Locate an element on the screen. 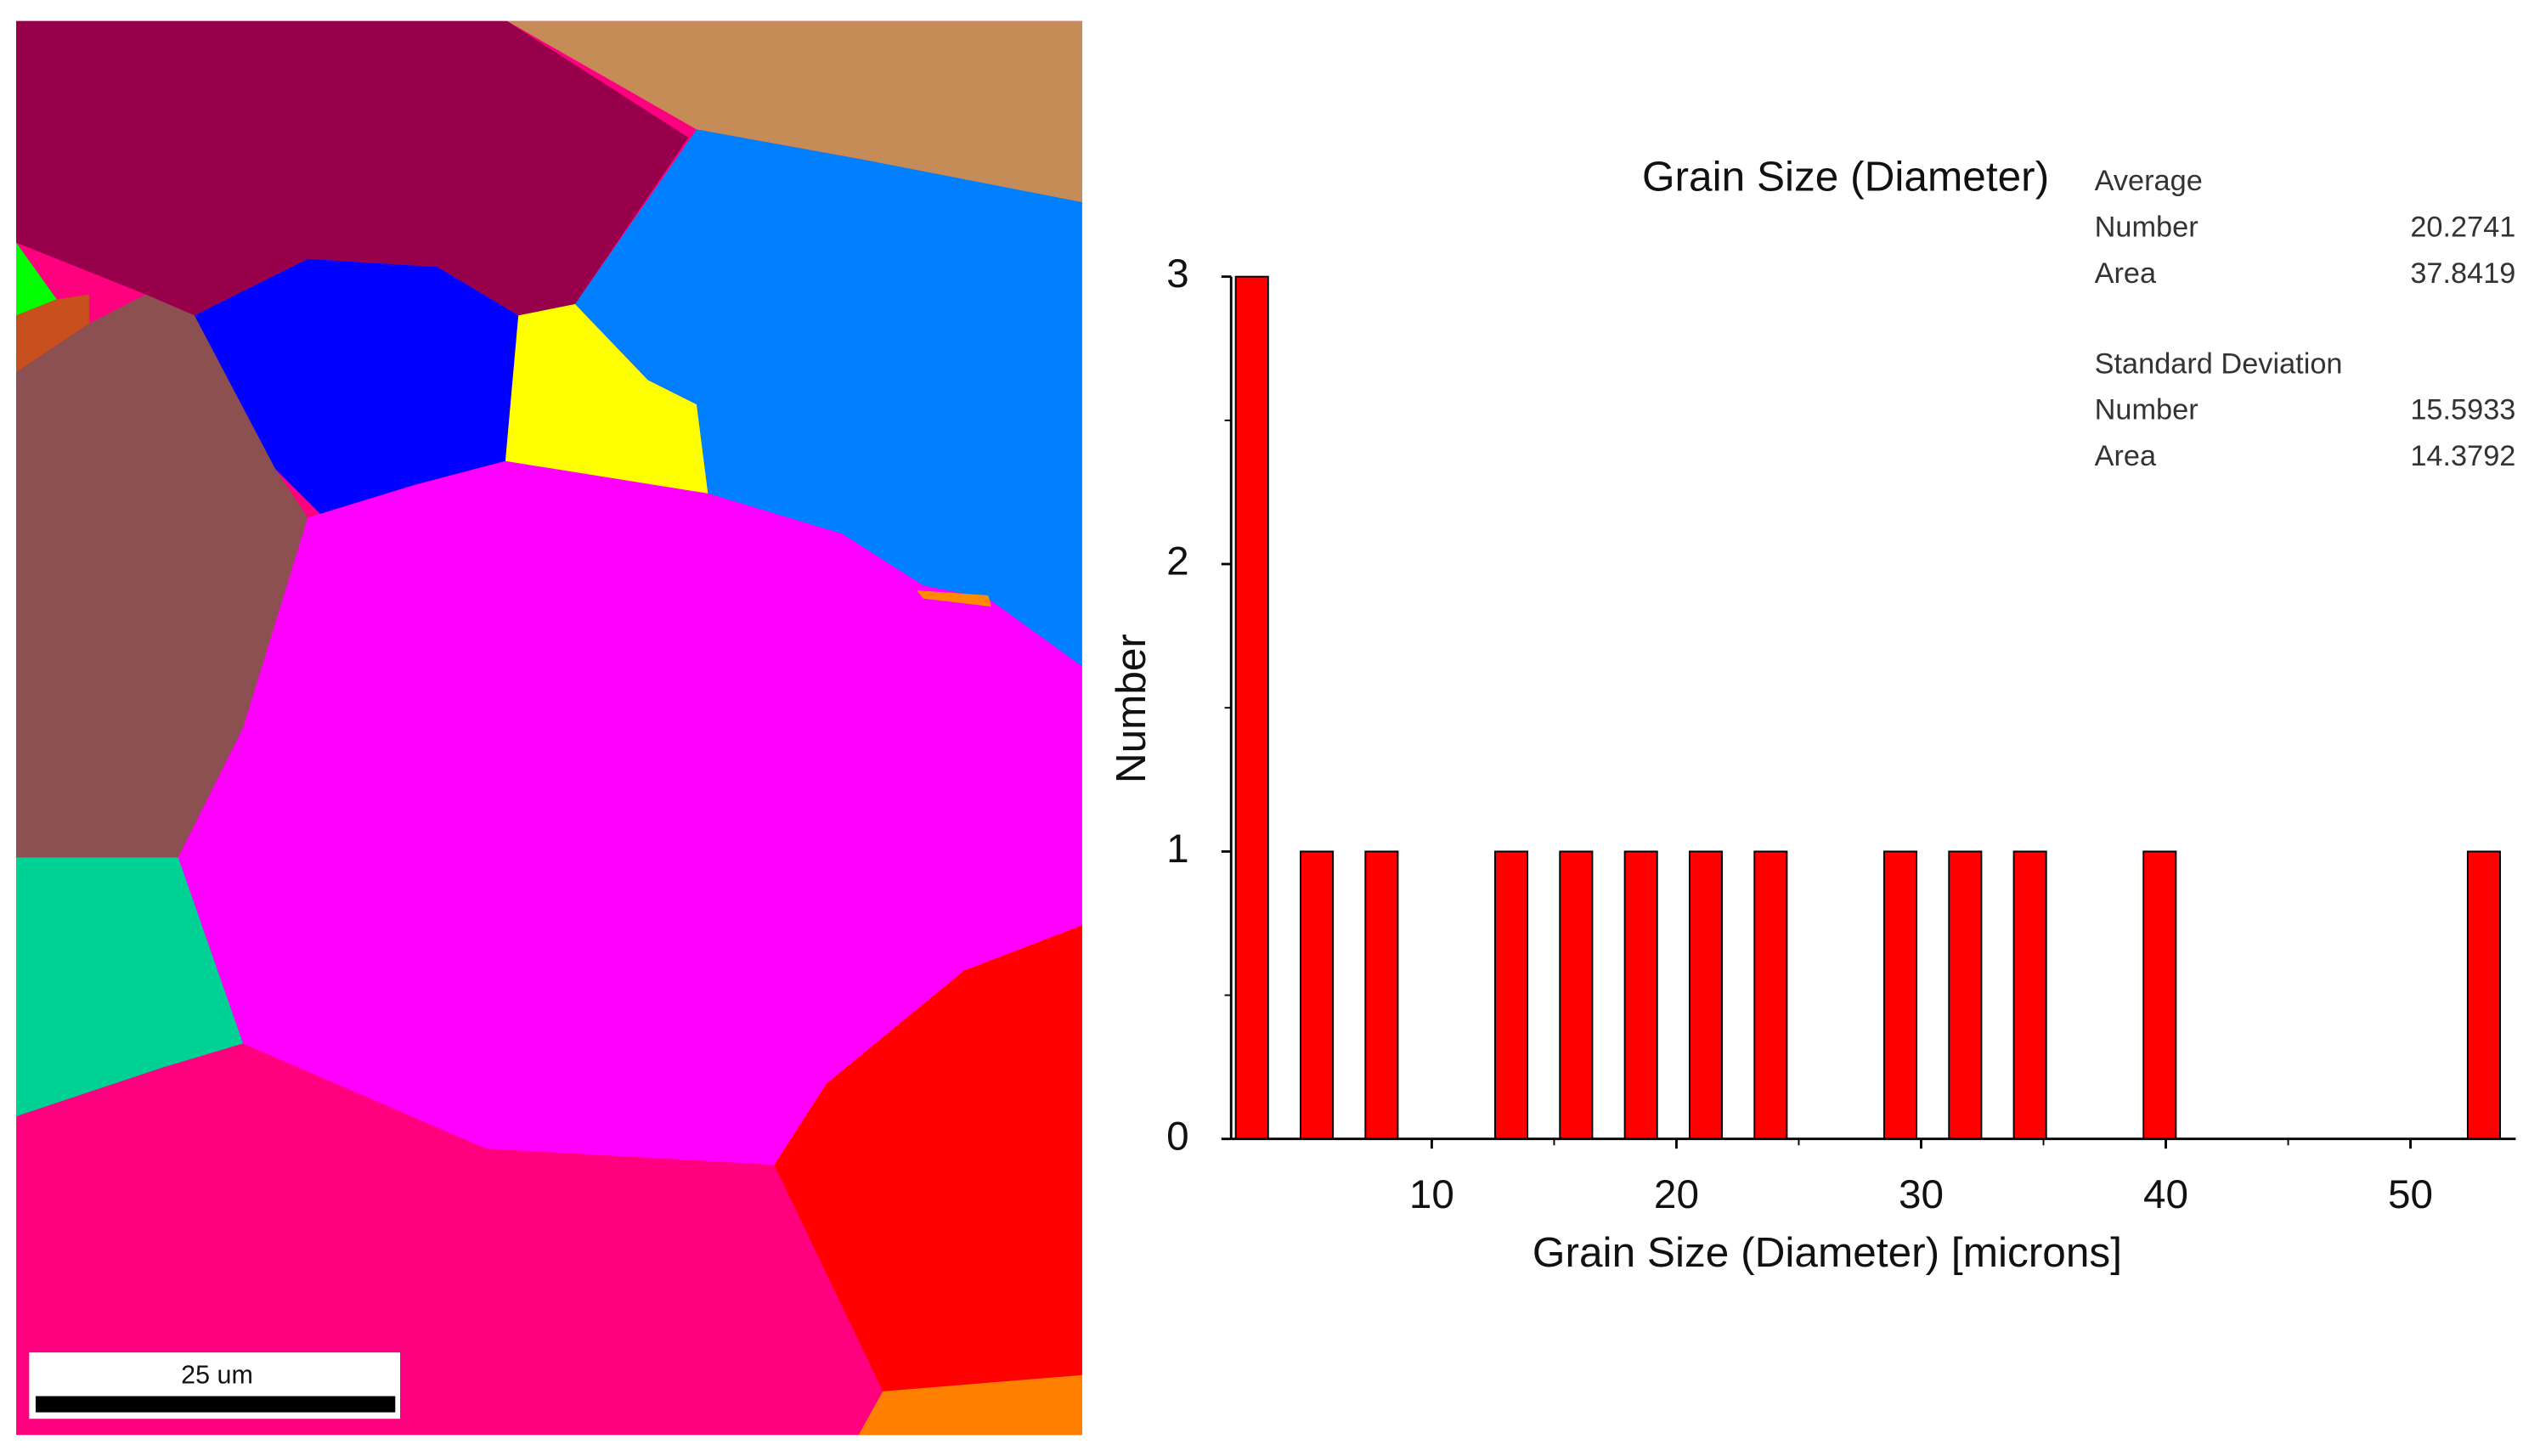  y-tick-label: 2 is located at coordinates (1177, 562).